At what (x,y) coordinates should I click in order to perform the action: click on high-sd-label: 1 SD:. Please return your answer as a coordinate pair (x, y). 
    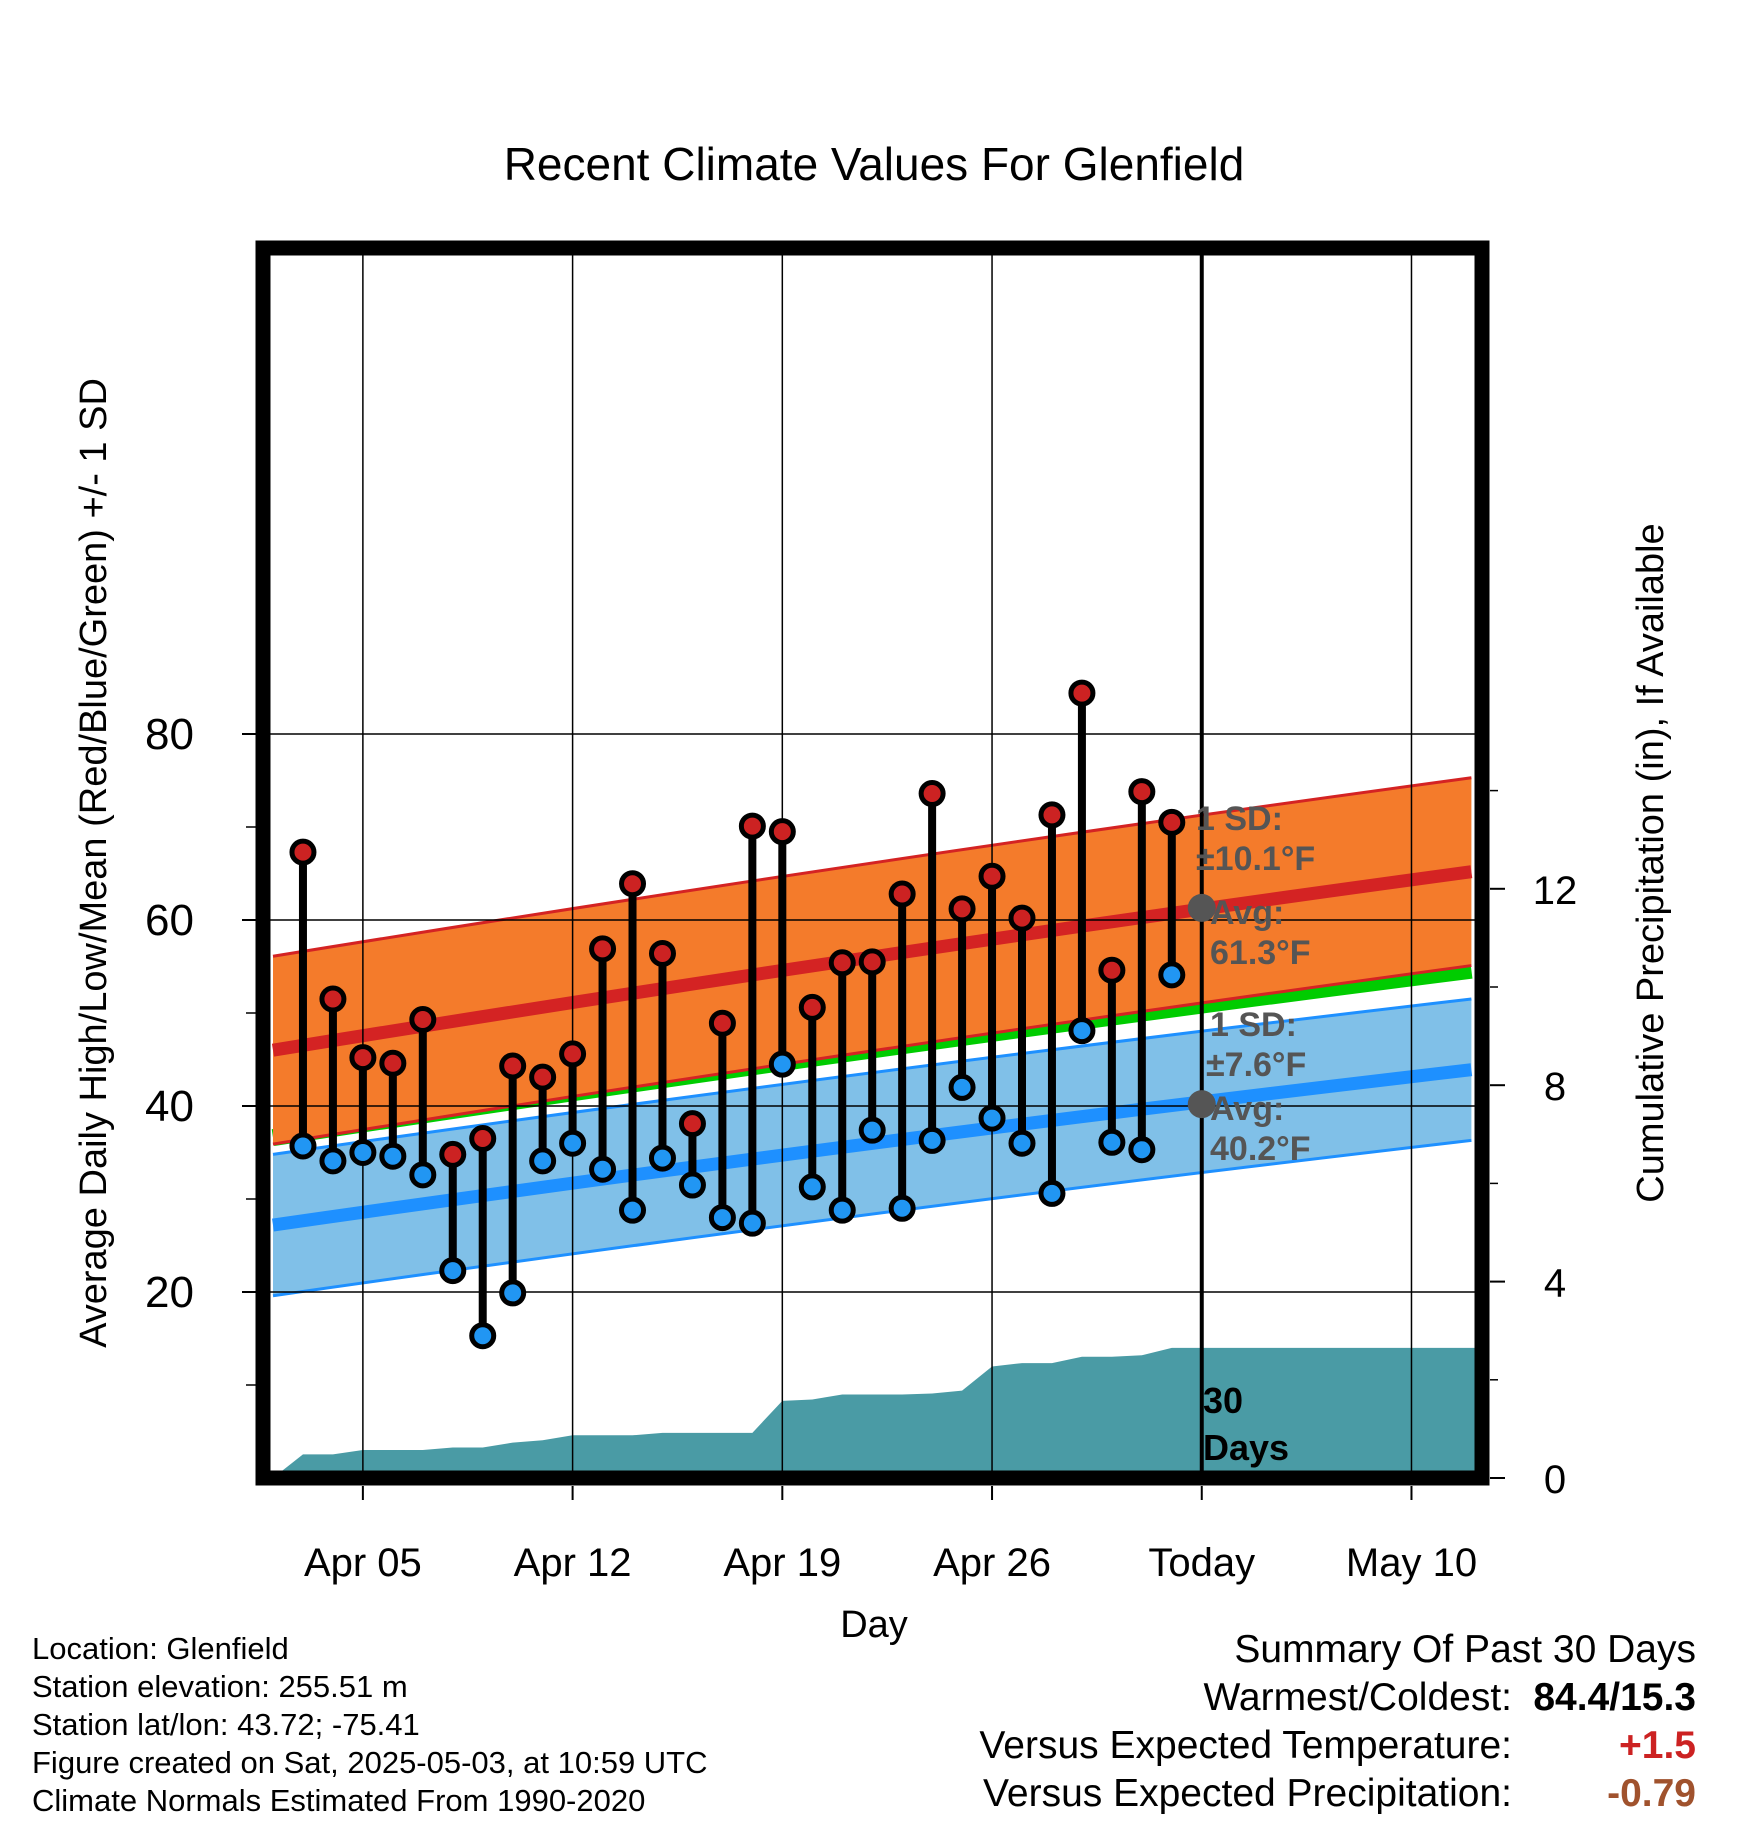
    Looking at the image, I should click on (1239, 819).